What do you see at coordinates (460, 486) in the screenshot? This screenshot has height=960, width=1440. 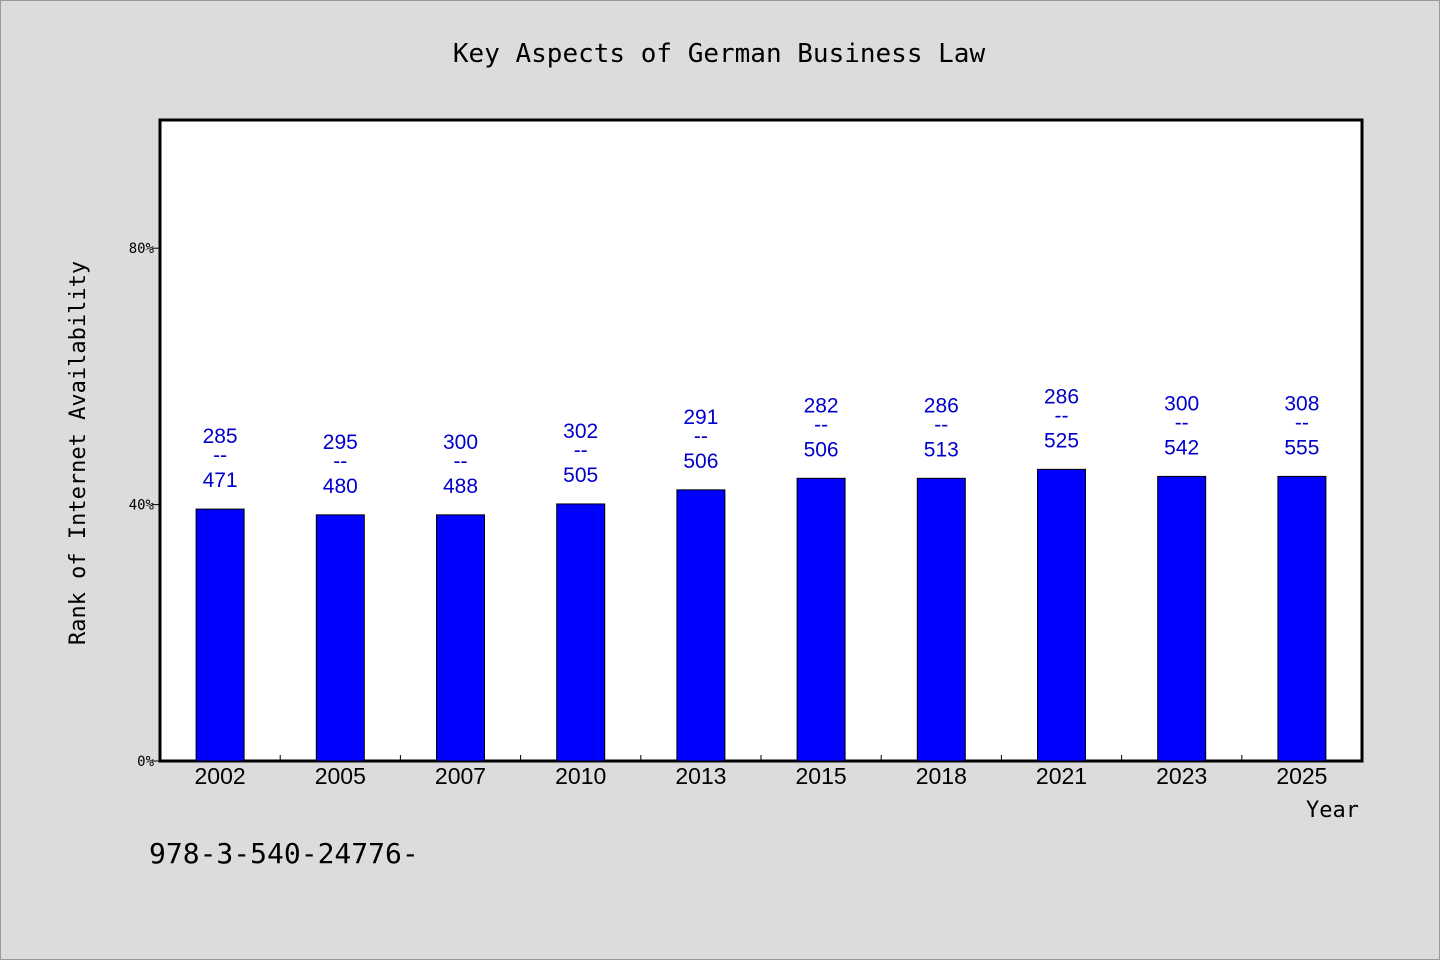 I see `data-label-bottom: 488` at bounding box center [460, 486].